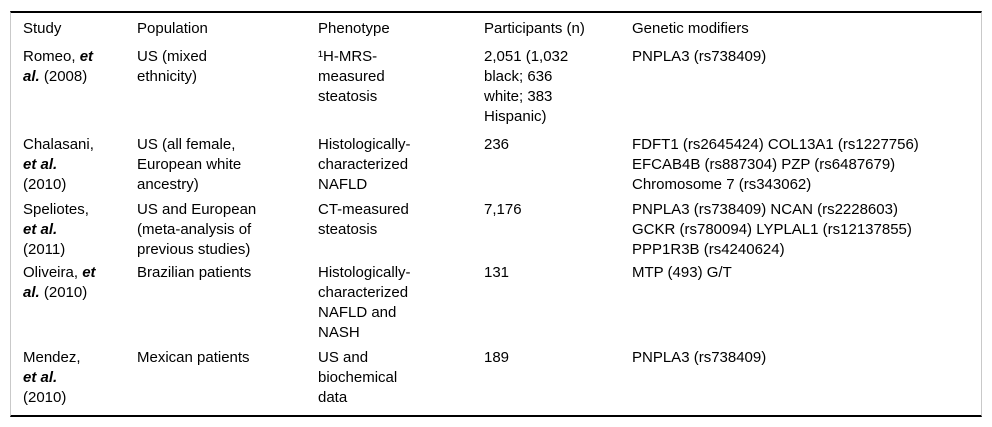  What do you see at coordinates (189, 164) in the screenshot?
I see `population-cell: US (all female, European white ancestry)` at bounding box center [189, 164].